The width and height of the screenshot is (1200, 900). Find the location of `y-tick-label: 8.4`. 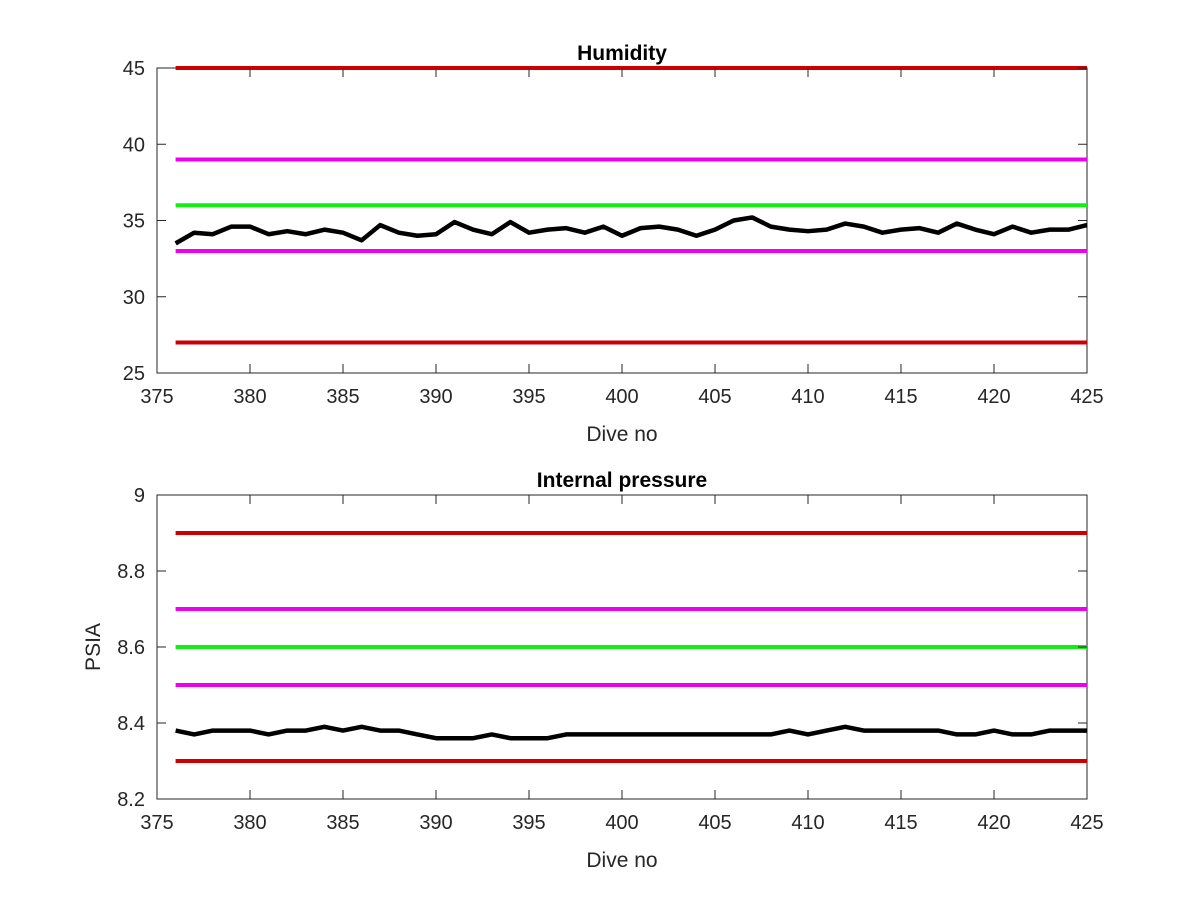

y-tick-label: 8.4 is located at coordinates (131, 724).